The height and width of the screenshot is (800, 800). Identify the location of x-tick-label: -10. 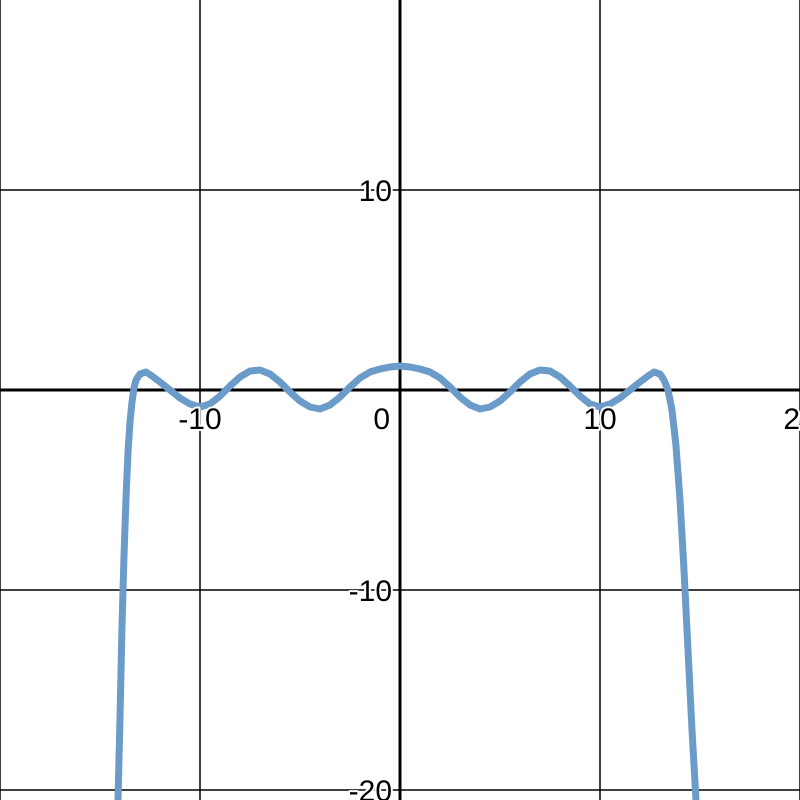
(199, 419).